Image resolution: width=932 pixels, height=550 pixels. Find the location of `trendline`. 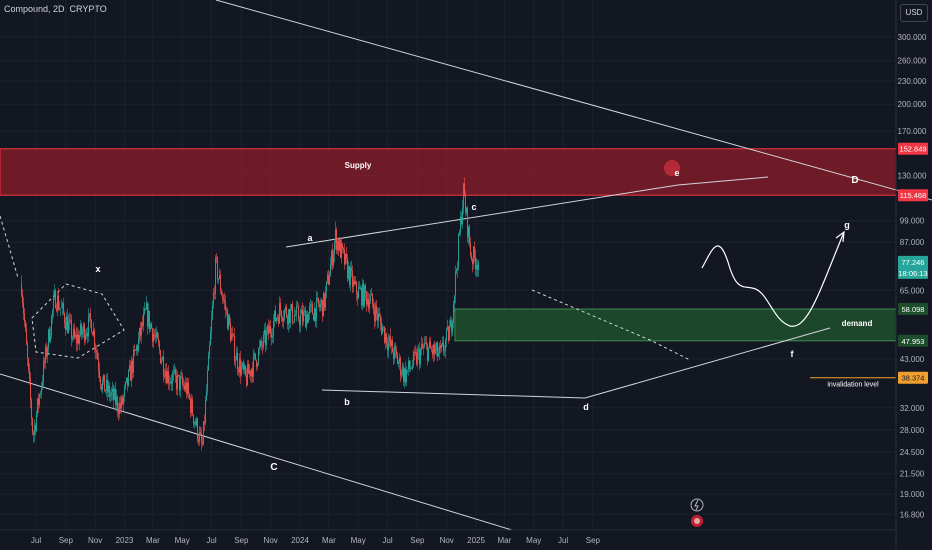

trendline is located at coordinates (482, 216).